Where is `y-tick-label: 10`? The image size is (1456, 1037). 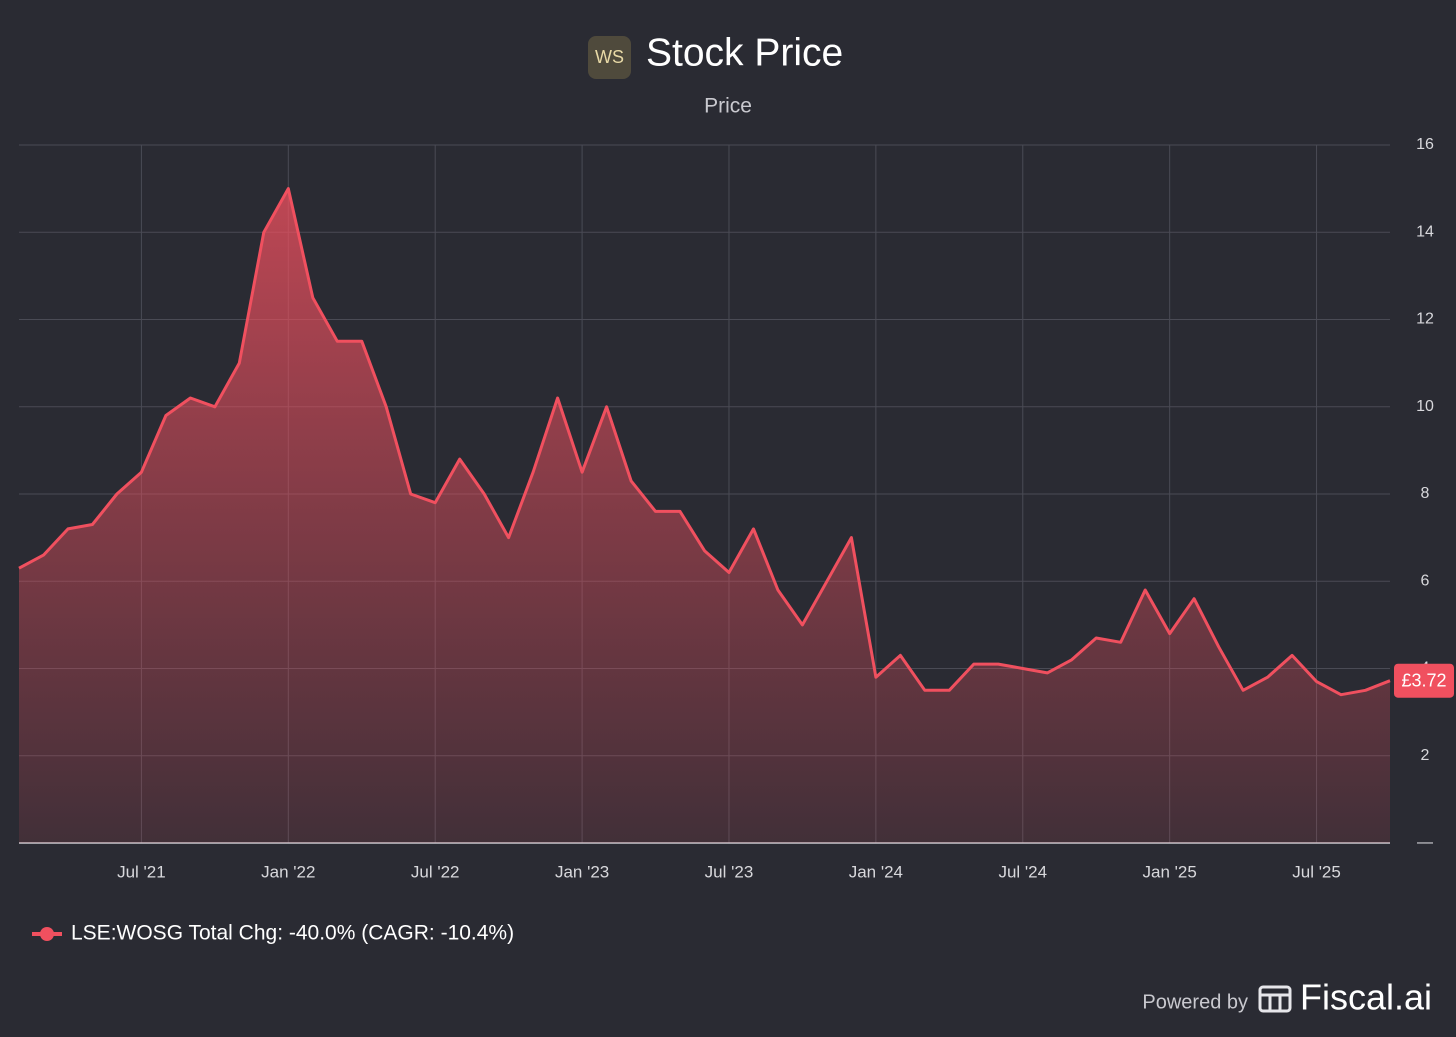 y-tick-label: 10 is located at coordinates (1425, 406).